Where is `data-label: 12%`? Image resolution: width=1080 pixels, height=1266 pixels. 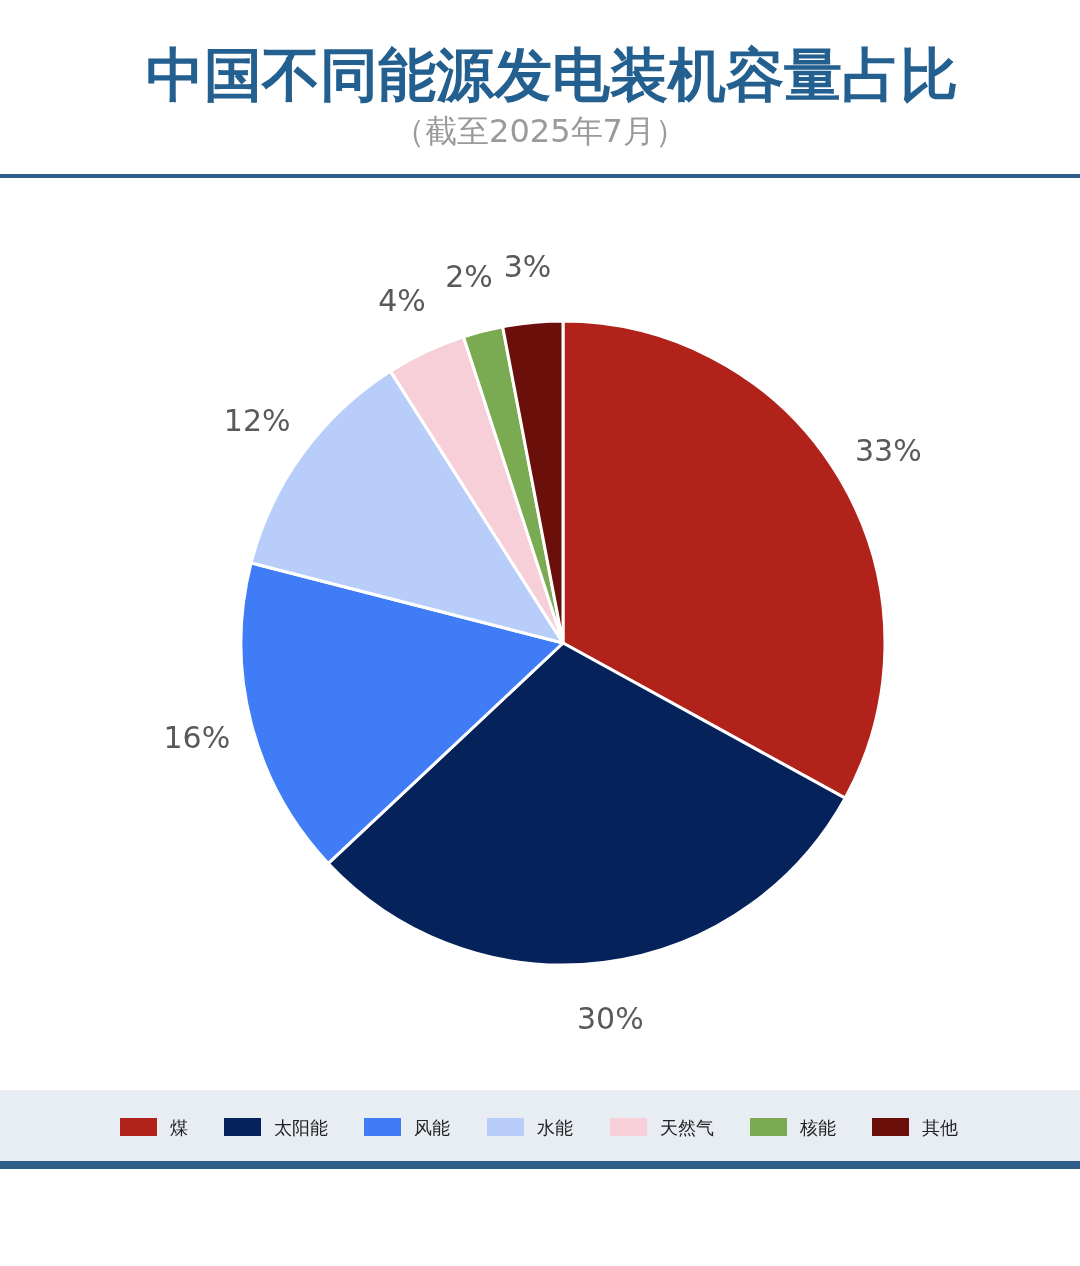 data-label: 12% is located at coordinates (257, 421).